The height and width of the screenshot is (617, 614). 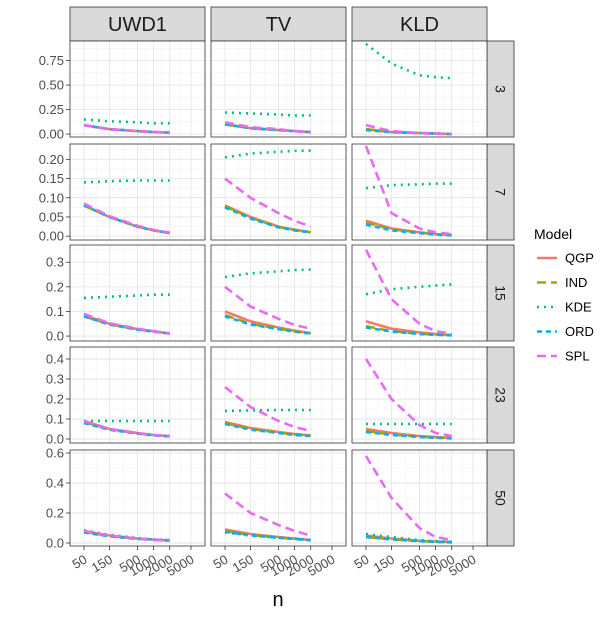 I want to click on facet-strip-label: KLD, so click(x=419, y=25).